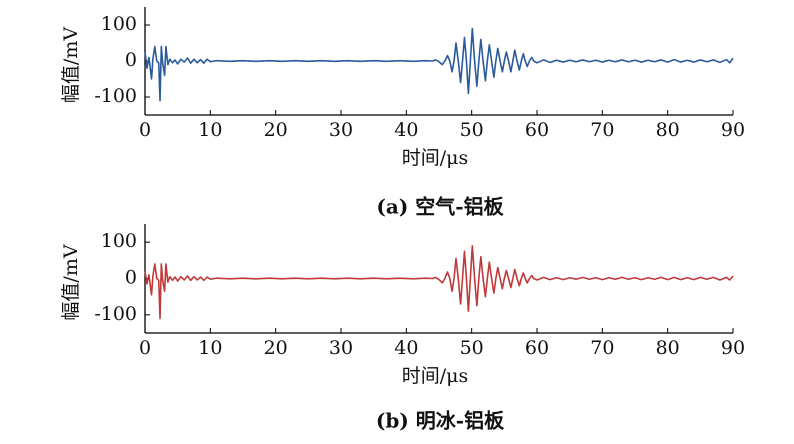  I want to click on caption: (a) 空气-铝板, so click(440, 207).